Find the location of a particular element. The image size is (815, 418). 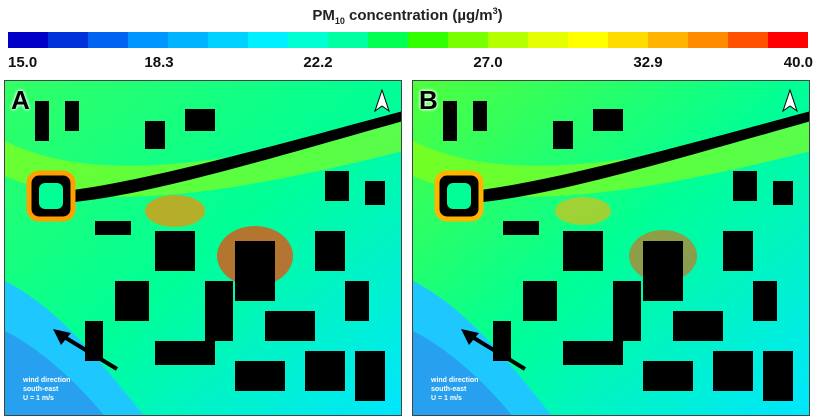

tick-label: 22.2 is located at coordinates (318, 62).